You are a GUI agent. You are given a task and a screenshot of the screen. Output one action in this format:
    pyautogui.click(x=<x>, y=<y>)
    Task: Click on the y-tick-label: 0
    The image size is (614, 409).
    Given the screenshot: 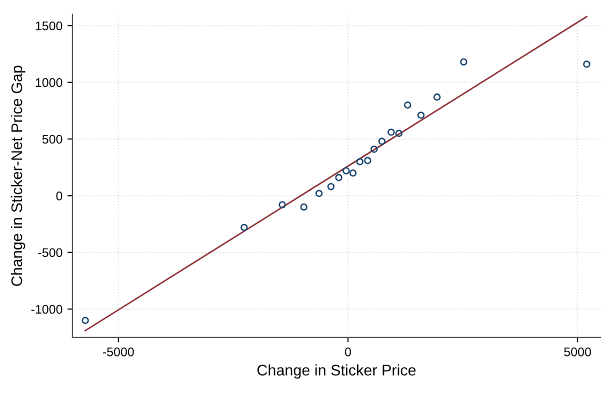 What is the action you would take?
    pyautogui.click(x=59, y=196)
    